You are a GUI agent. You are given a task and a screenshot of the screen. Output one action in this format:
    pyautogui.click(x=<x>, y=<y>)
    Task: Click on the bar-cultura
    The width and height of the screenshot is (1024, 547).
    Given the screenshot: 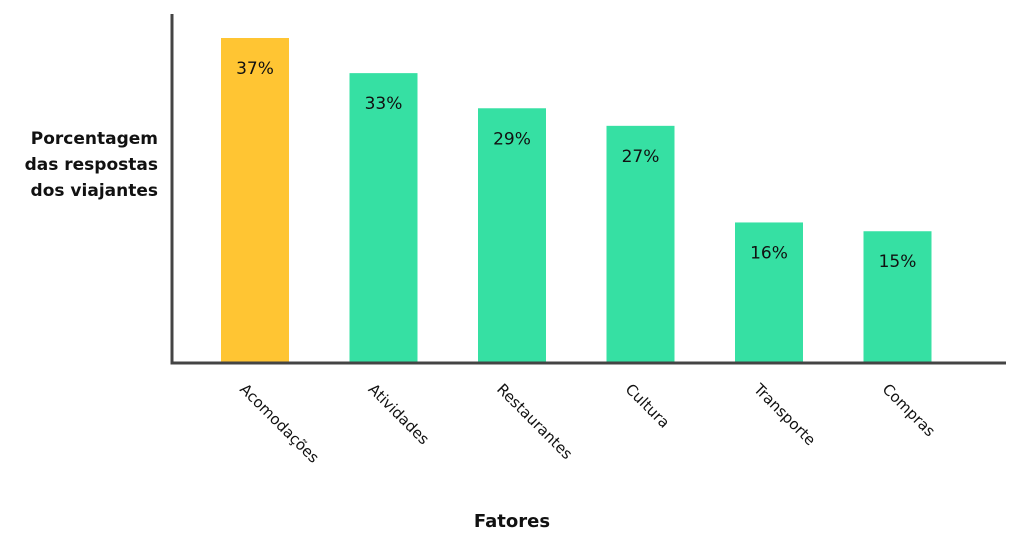 What is the action you would take?
    pyautogui.click(x=640, y=244)
    